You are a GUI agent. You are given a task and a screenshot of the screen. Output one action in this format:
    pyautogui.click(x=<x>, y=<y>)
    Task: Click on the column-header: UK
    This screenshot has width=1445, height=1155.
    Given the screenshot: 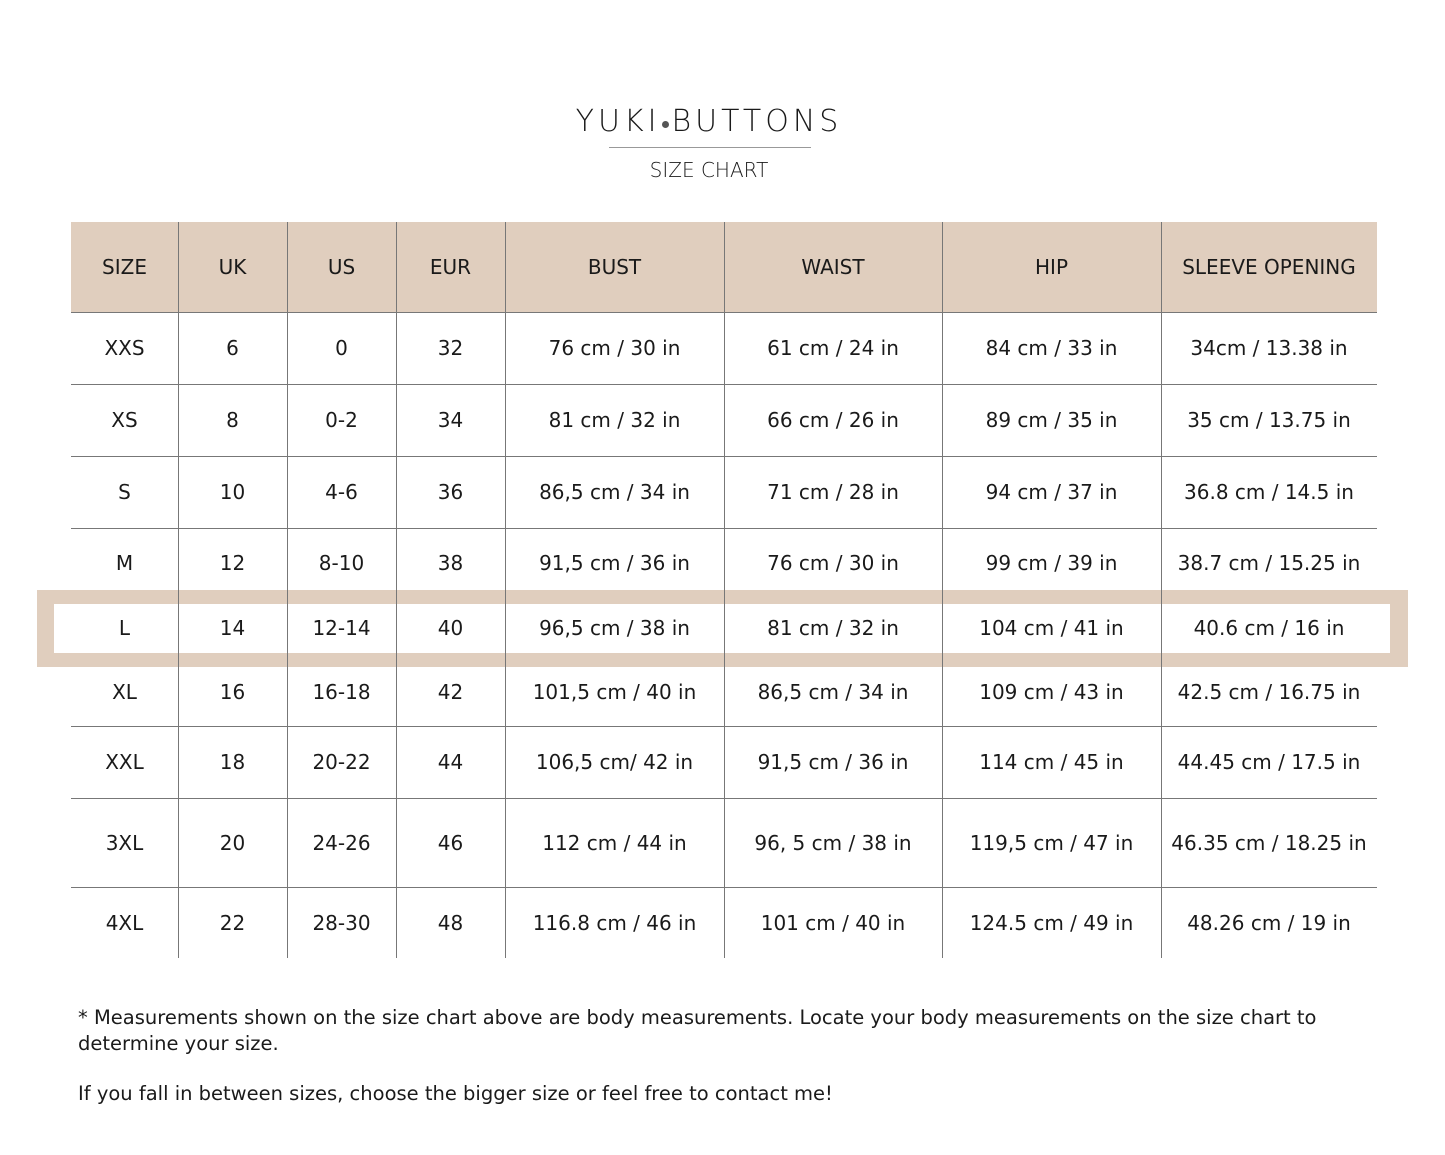 What is the action you would take?
    pyautogui.click(x=232, y=267)
    